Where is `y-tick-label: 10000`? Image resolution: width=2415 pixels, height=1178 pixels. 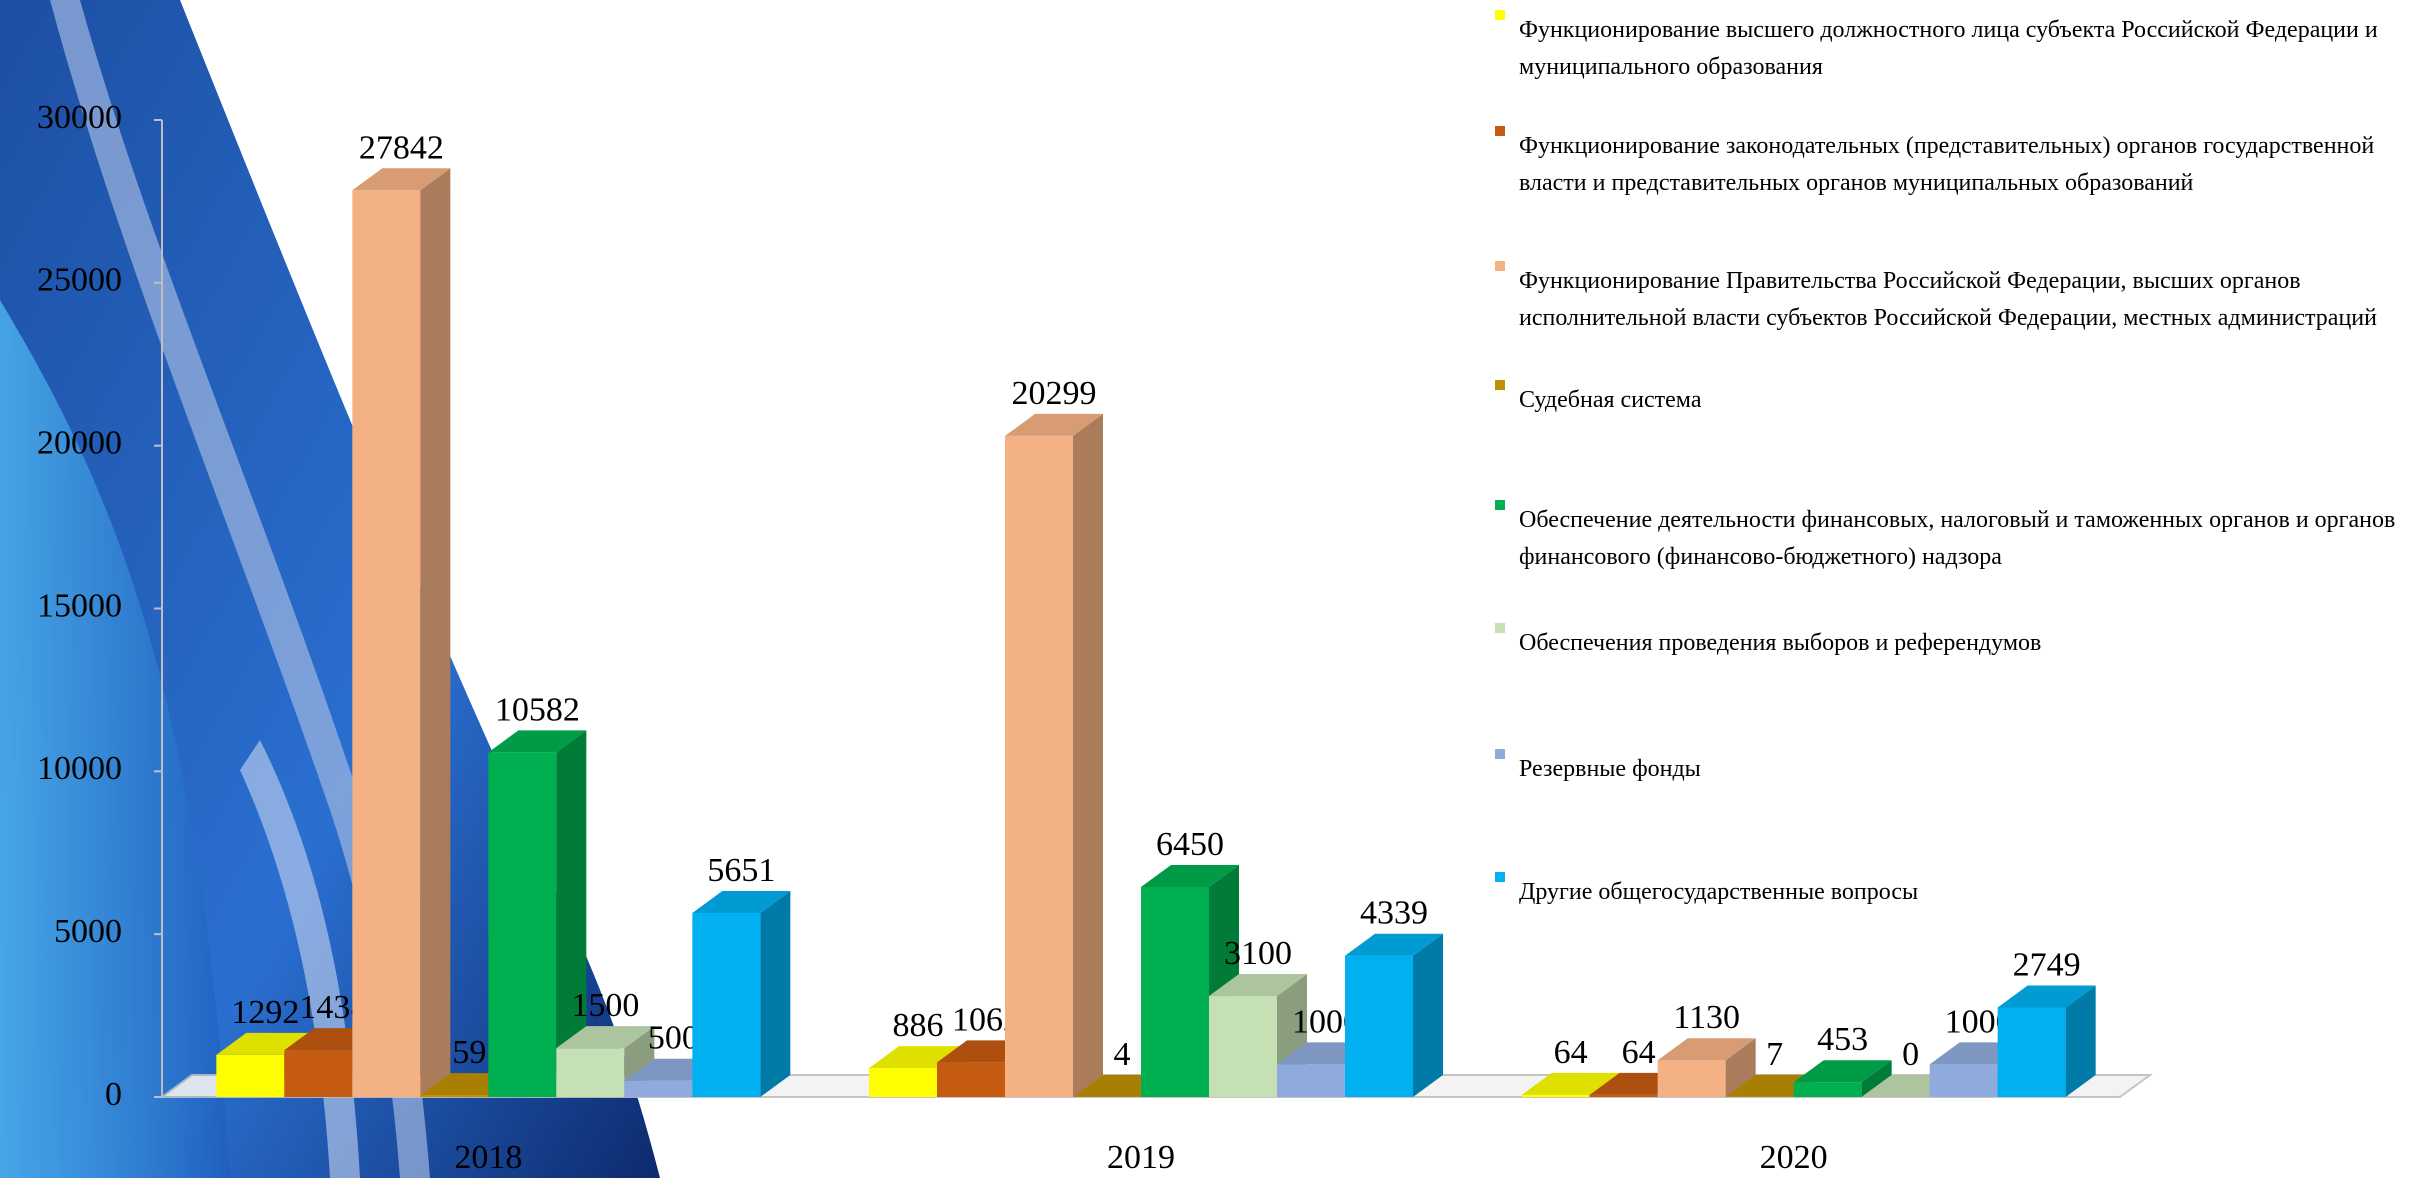 y-tick-label: 10000 is located at coordinates (79, 768).